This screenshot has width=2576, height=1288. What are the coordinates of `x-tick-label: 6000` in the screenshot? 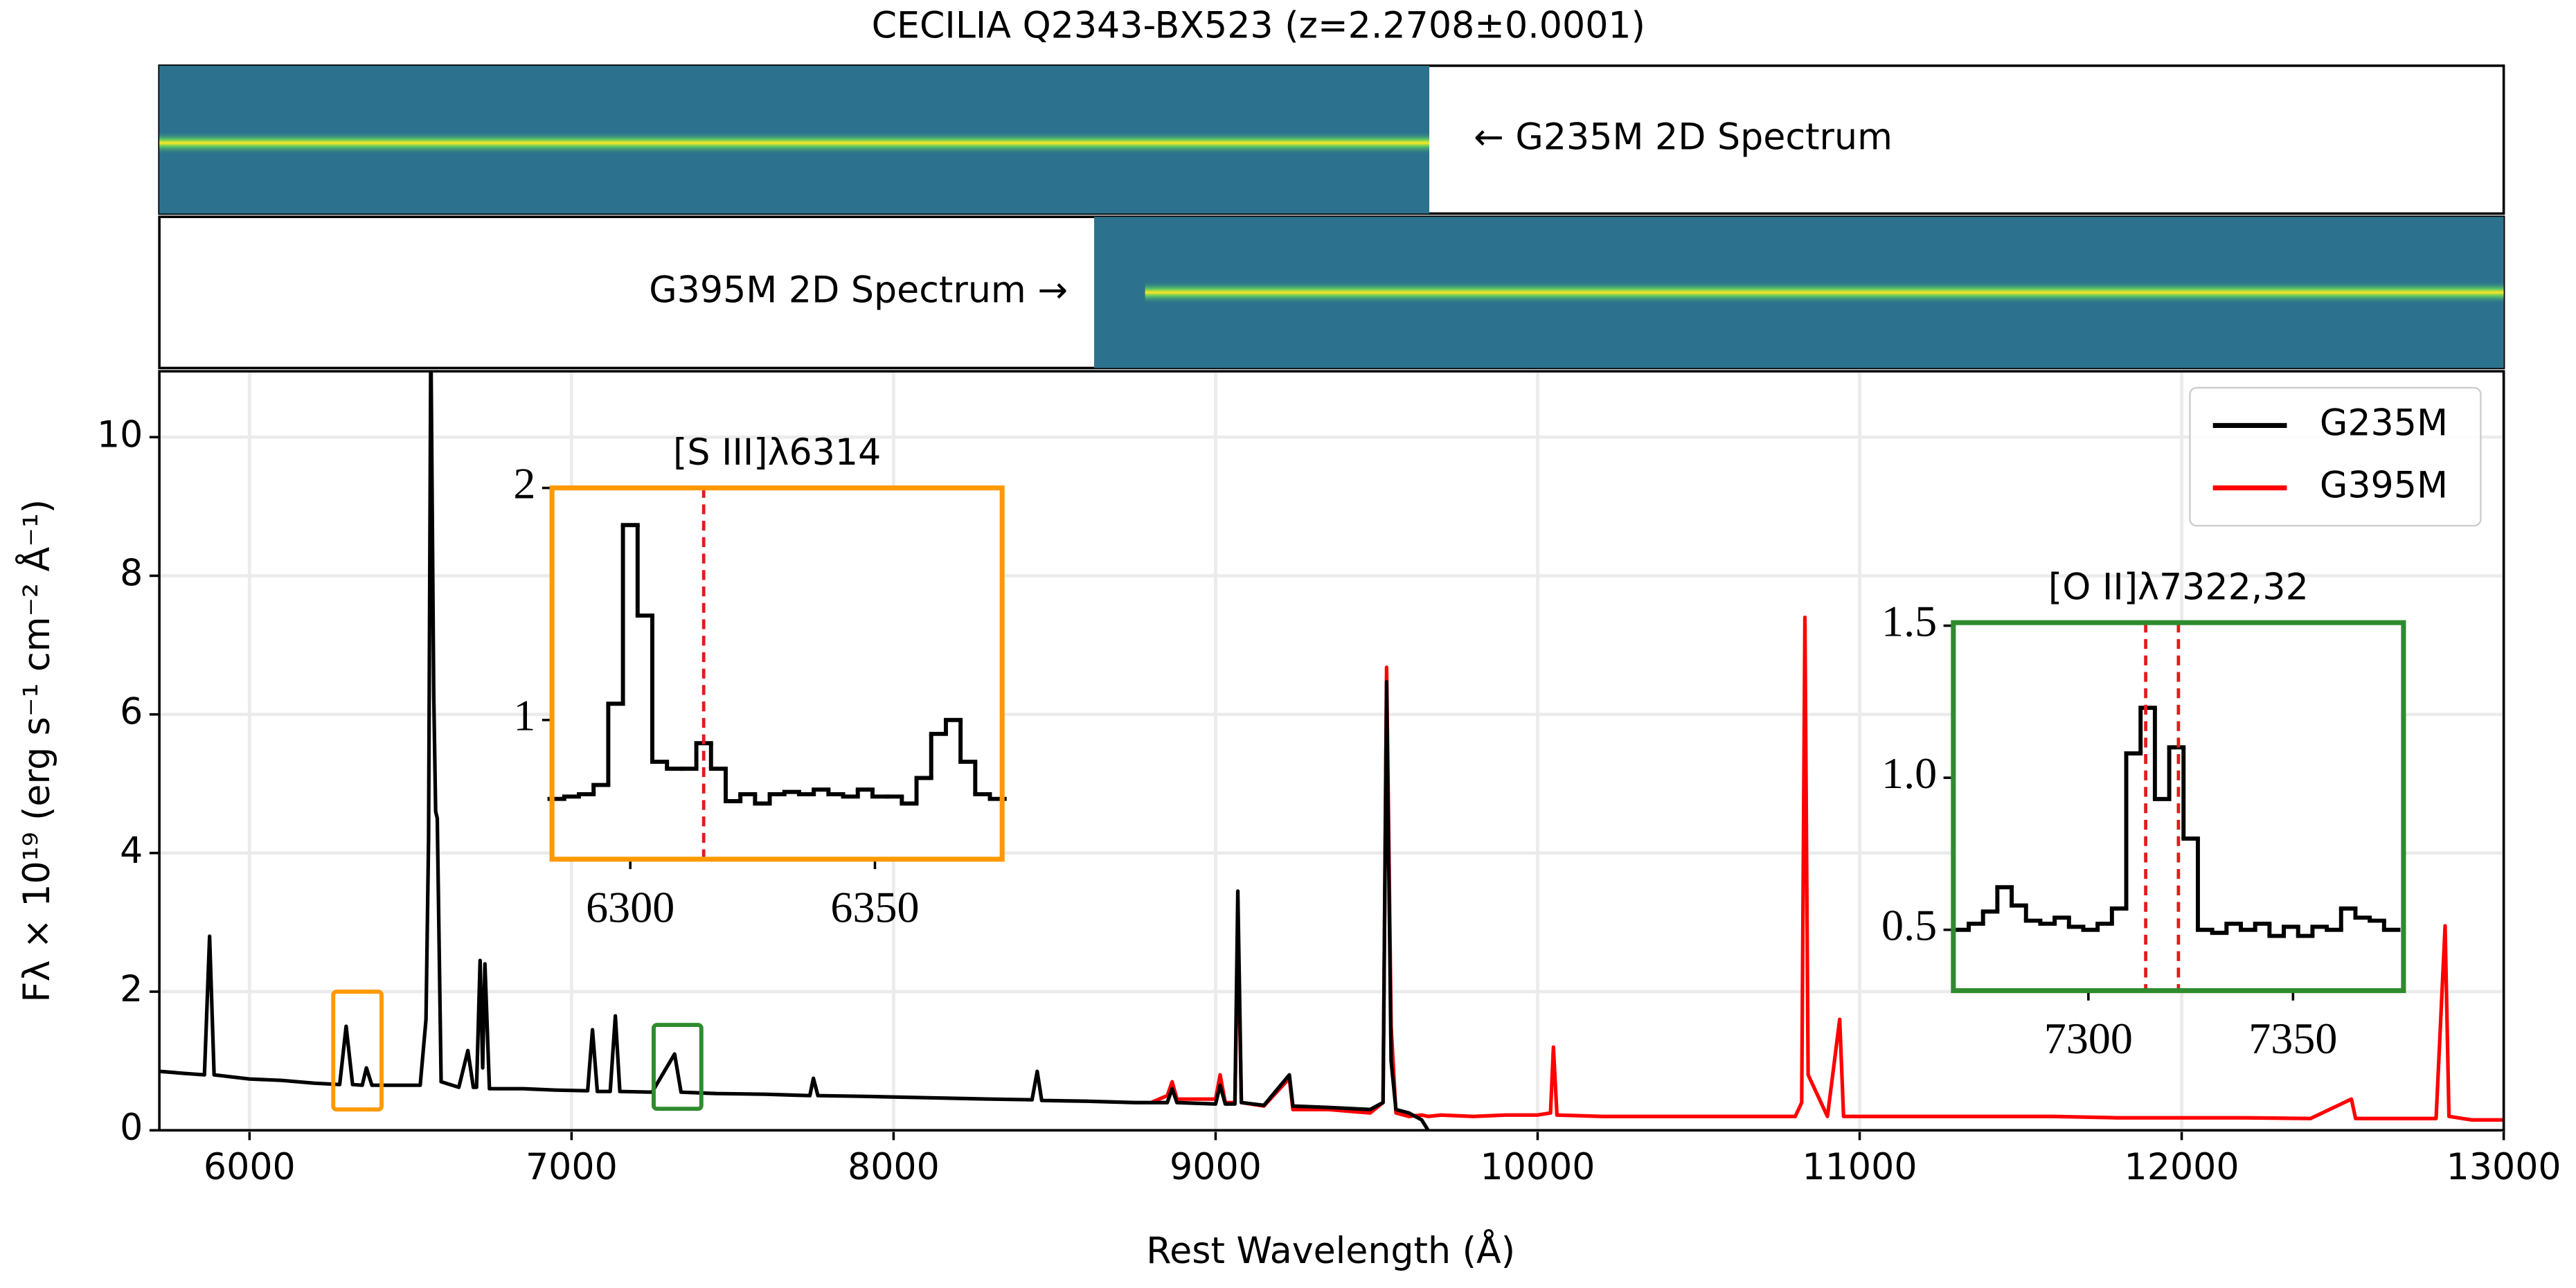 It's located at (250, 1167).